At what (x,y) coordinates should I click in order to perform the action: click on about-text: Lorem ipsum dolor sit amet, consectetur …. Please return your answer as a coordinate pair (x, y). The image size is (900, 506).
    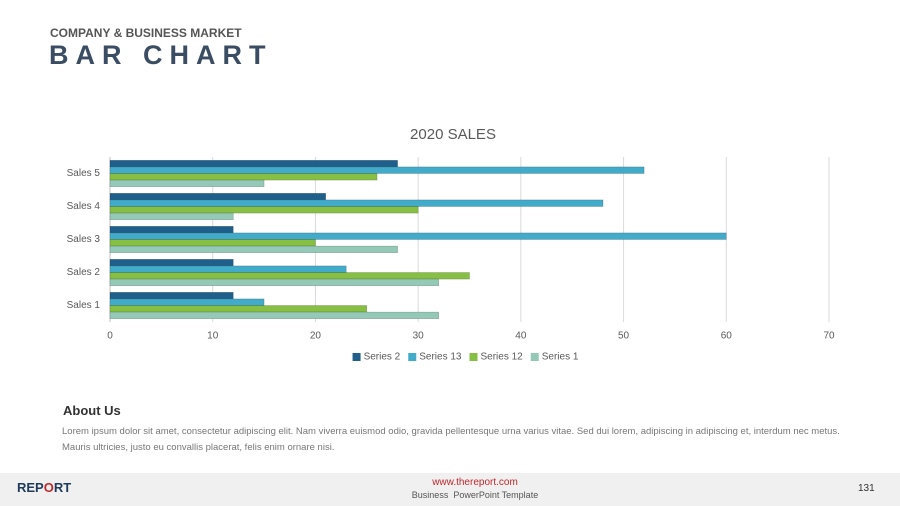
    Looking at the image, I should click on (451, 439).